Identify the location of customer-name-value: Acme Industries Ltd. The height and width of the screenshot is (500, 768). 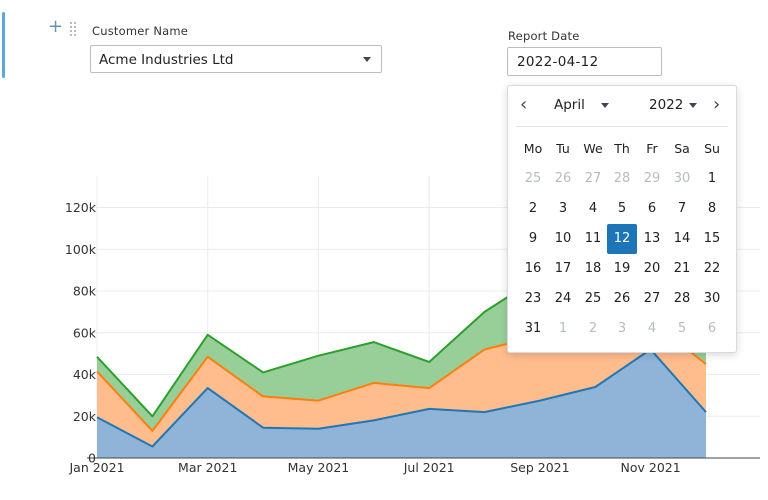
(166, 60).